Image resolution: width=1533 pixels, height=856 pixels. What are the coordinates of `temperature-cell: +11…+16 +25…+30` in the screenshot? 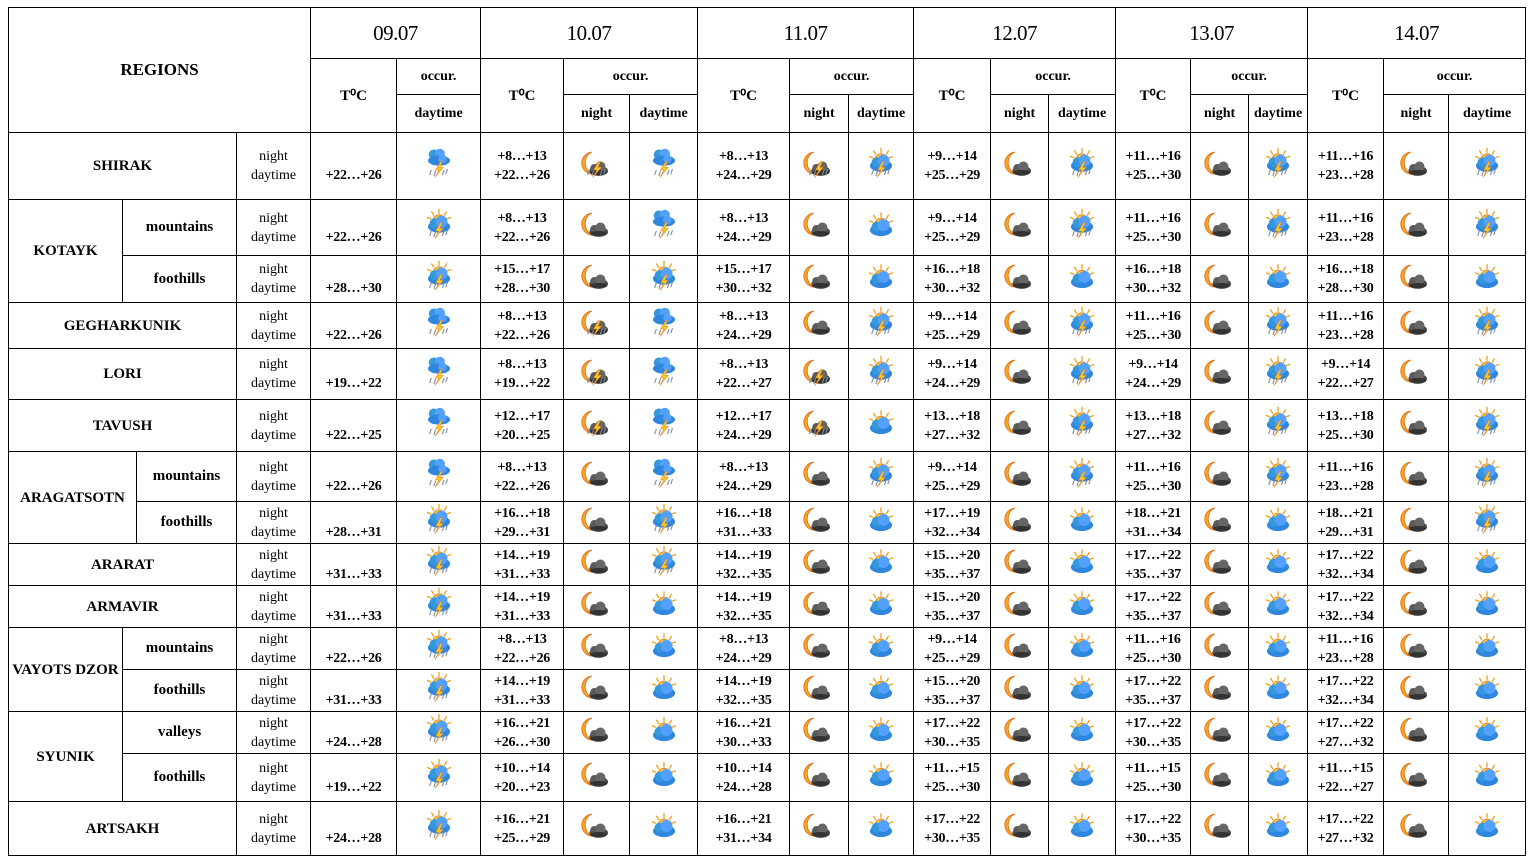 It's located at (1153, 325).